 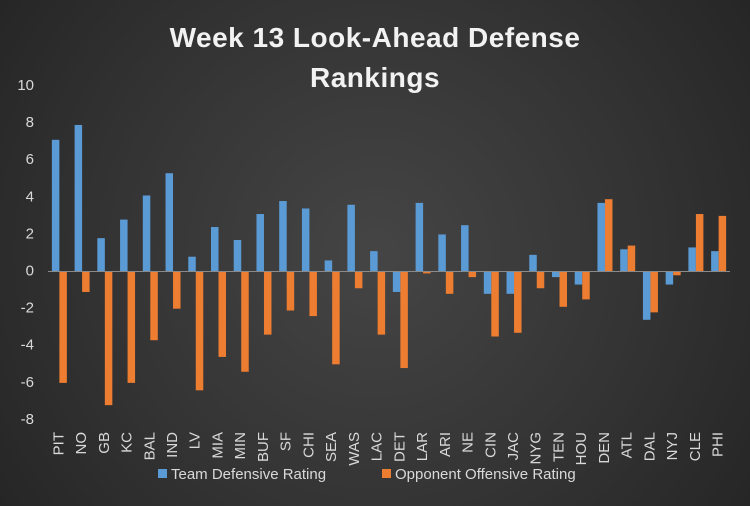 I want to click on x-tick-label: CIN, so click(x=490, y=445).